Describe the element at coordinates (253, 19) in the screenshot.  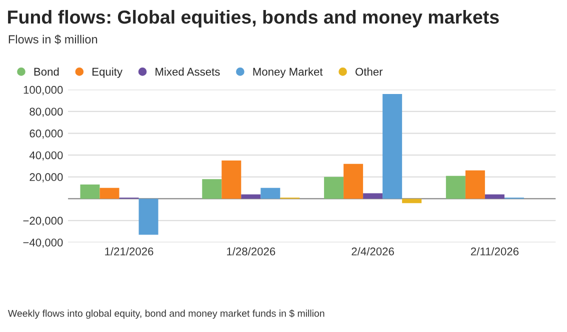
I see `chart-title: Fund flows: Global equities, bonds and money markets` at that location.